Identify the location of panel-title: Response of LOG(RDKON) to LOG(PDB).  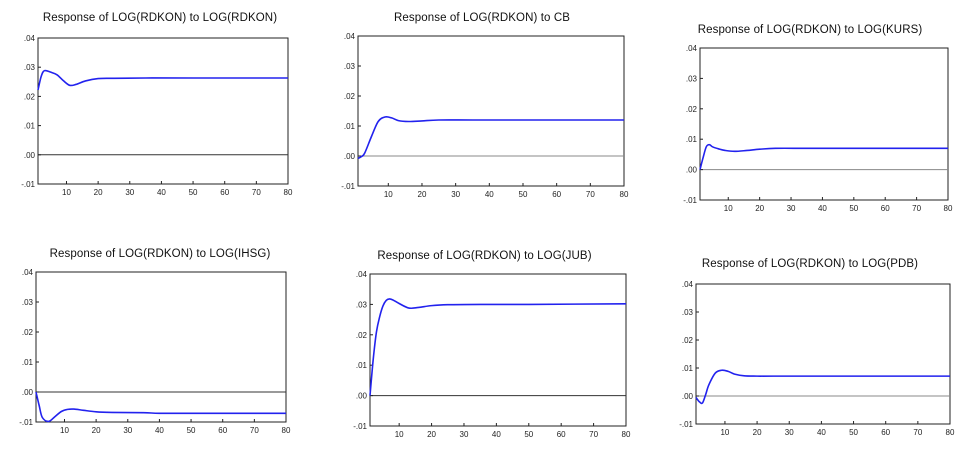
(810, 264).